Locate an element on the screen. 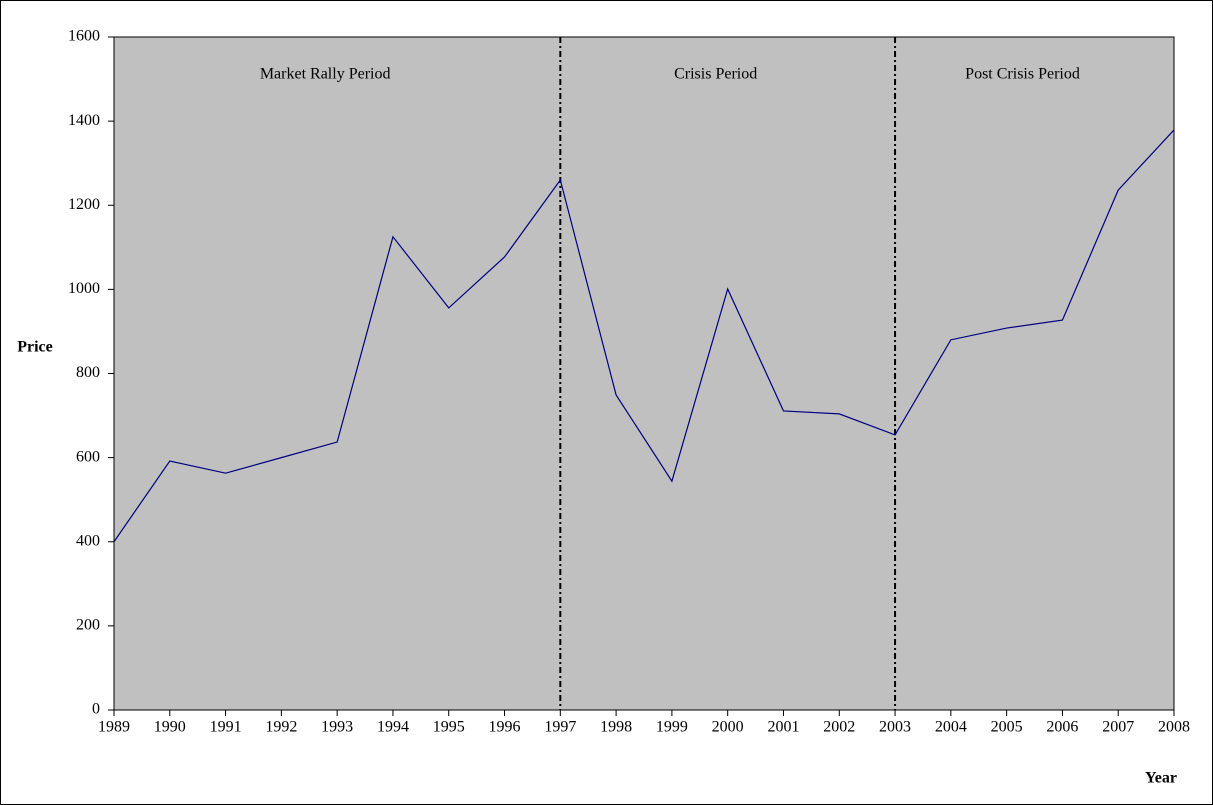  x-tick-label: 2004 is located at coordinates (951, 727).